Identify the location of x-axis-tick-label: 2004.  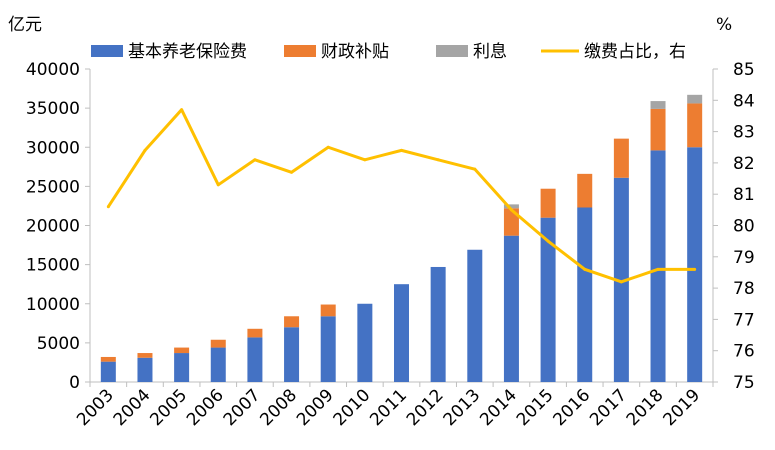
(132, 407).